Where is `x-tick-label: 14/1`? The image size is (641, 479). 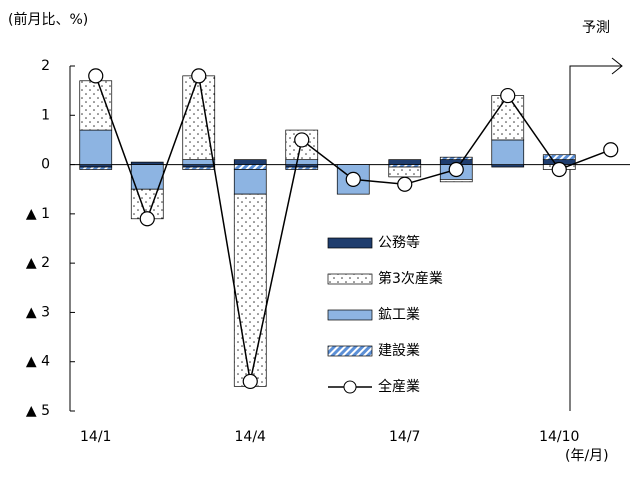
x-tick-label: 14/1 is located at coordinates (95, 437).